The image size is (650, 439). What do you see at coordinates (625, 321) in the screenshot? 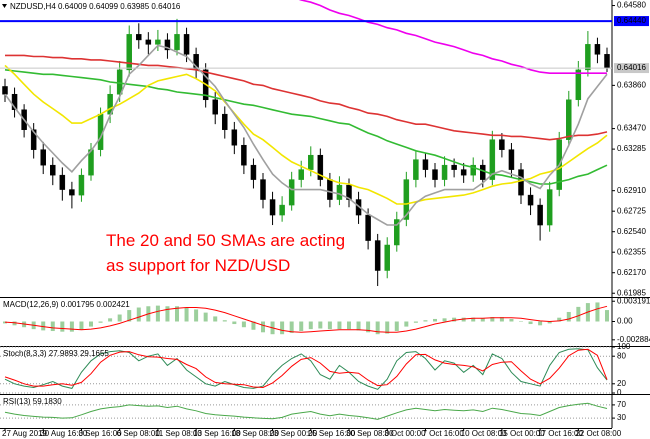
I see `y-tick-label: 0.00` at bounding box center [625, 321].